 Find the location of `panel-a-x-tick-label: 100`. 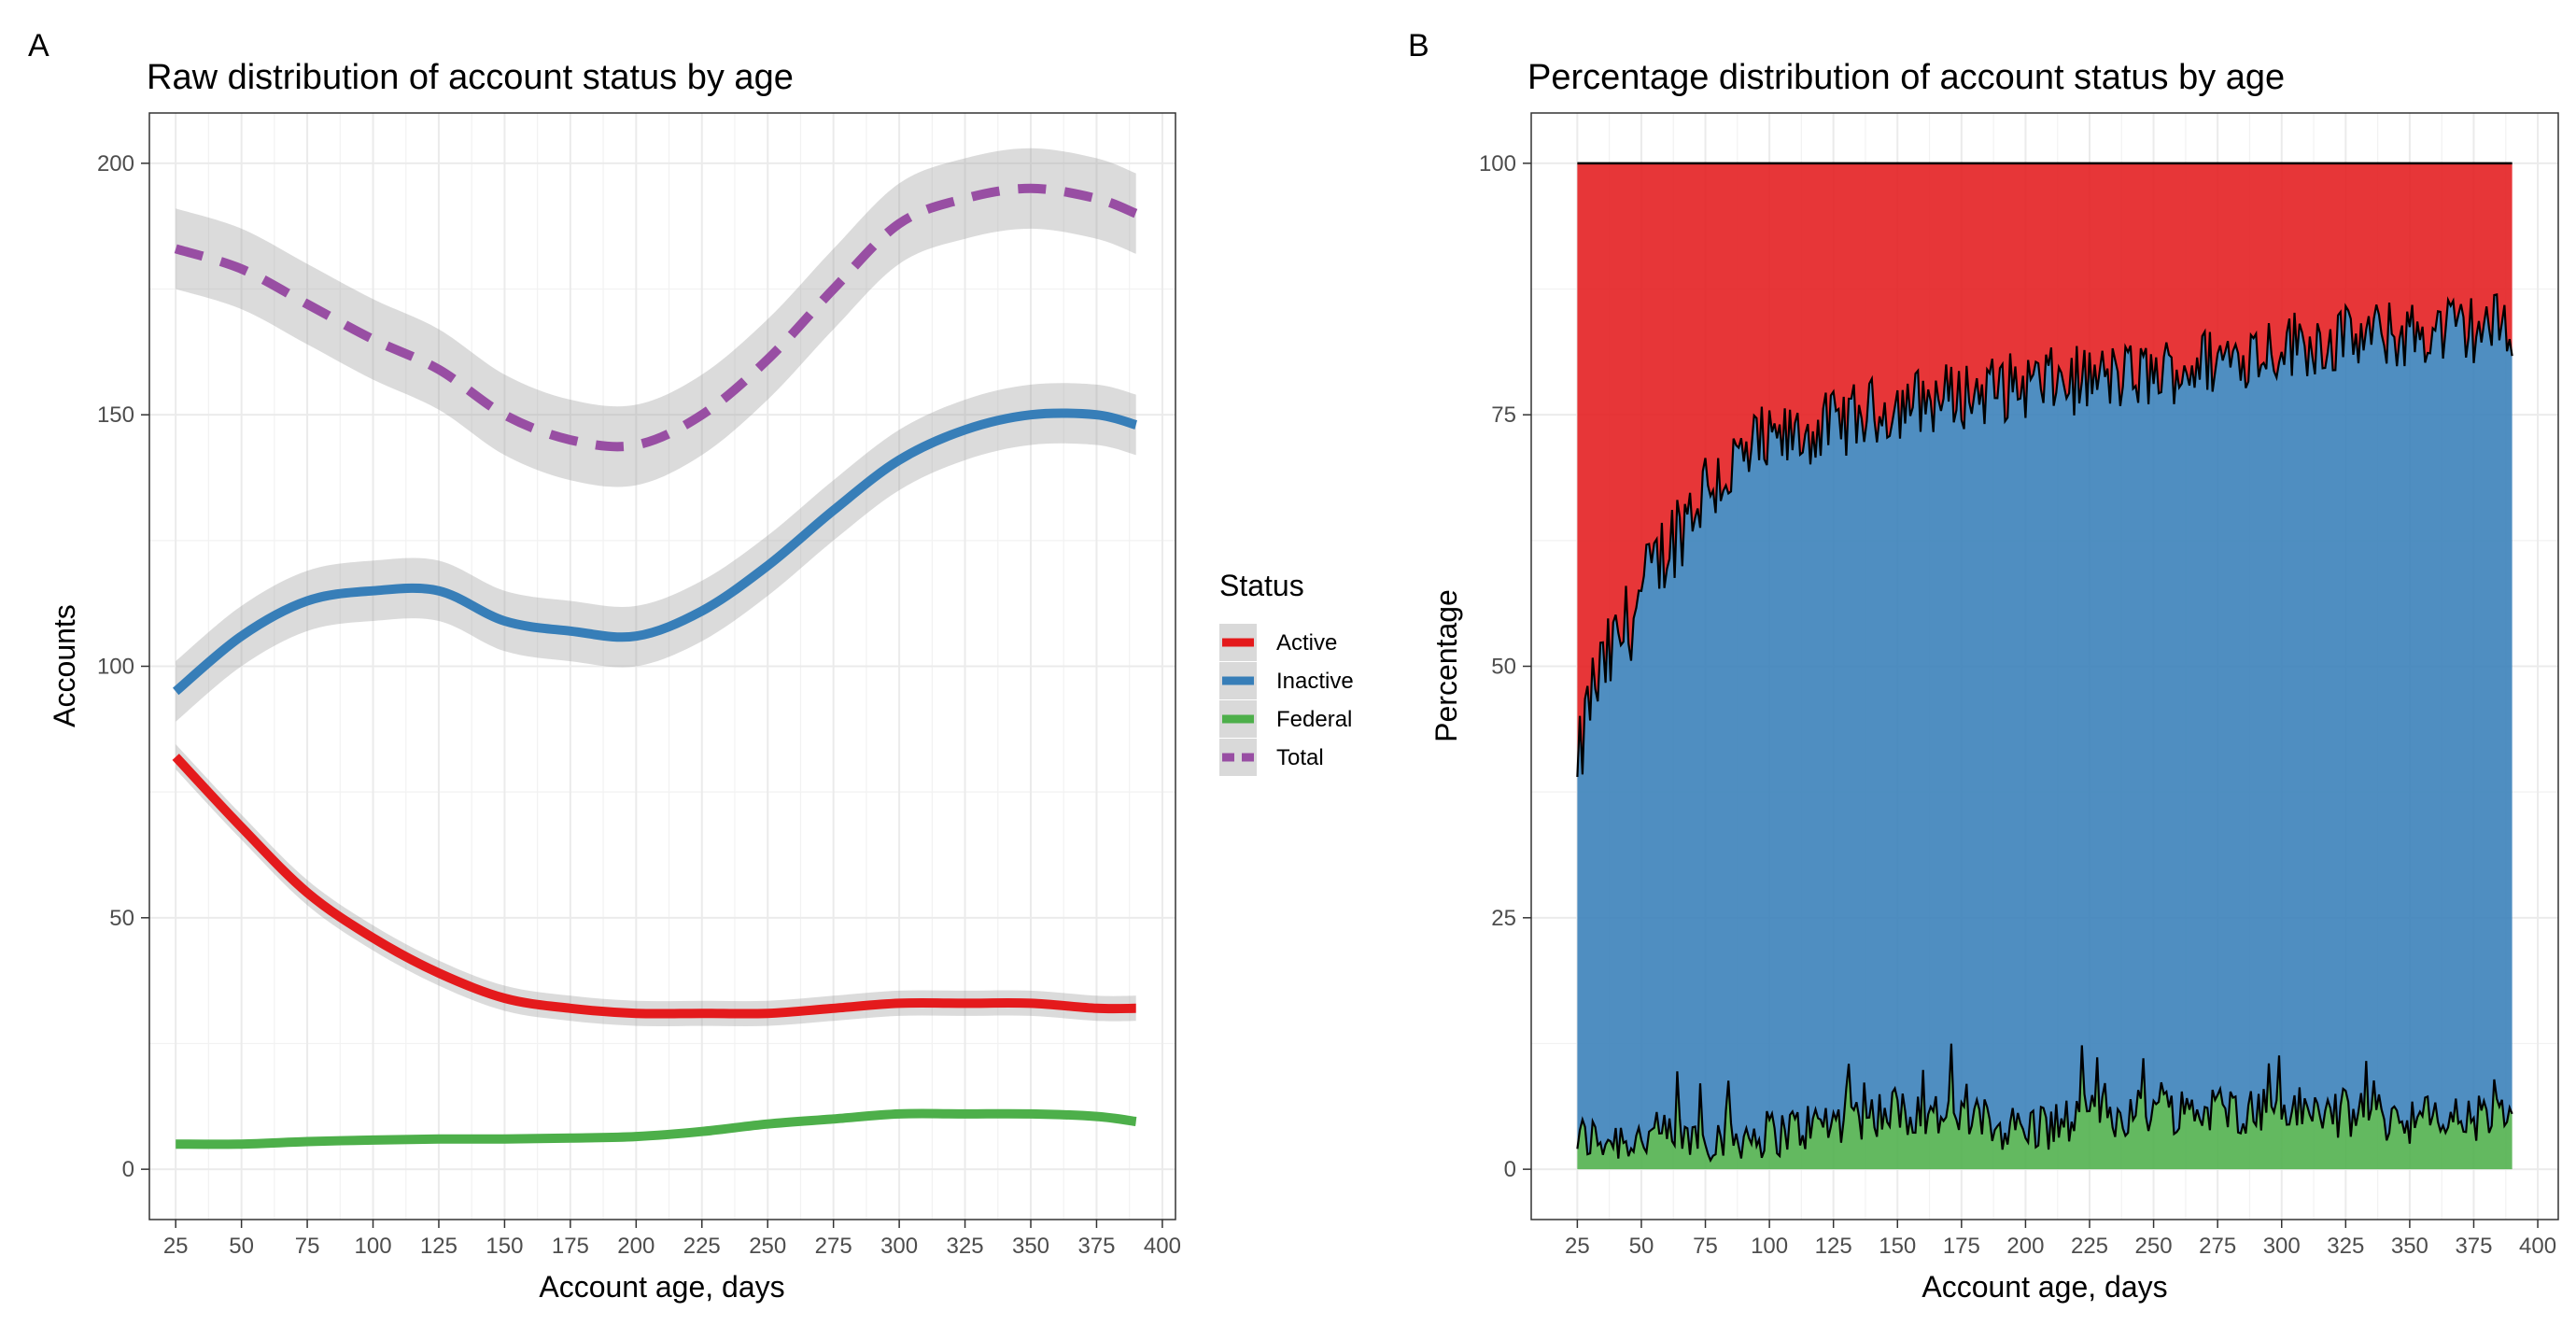

panel-a-x-tick-label: 100 is located at coordinates (373, 1246).